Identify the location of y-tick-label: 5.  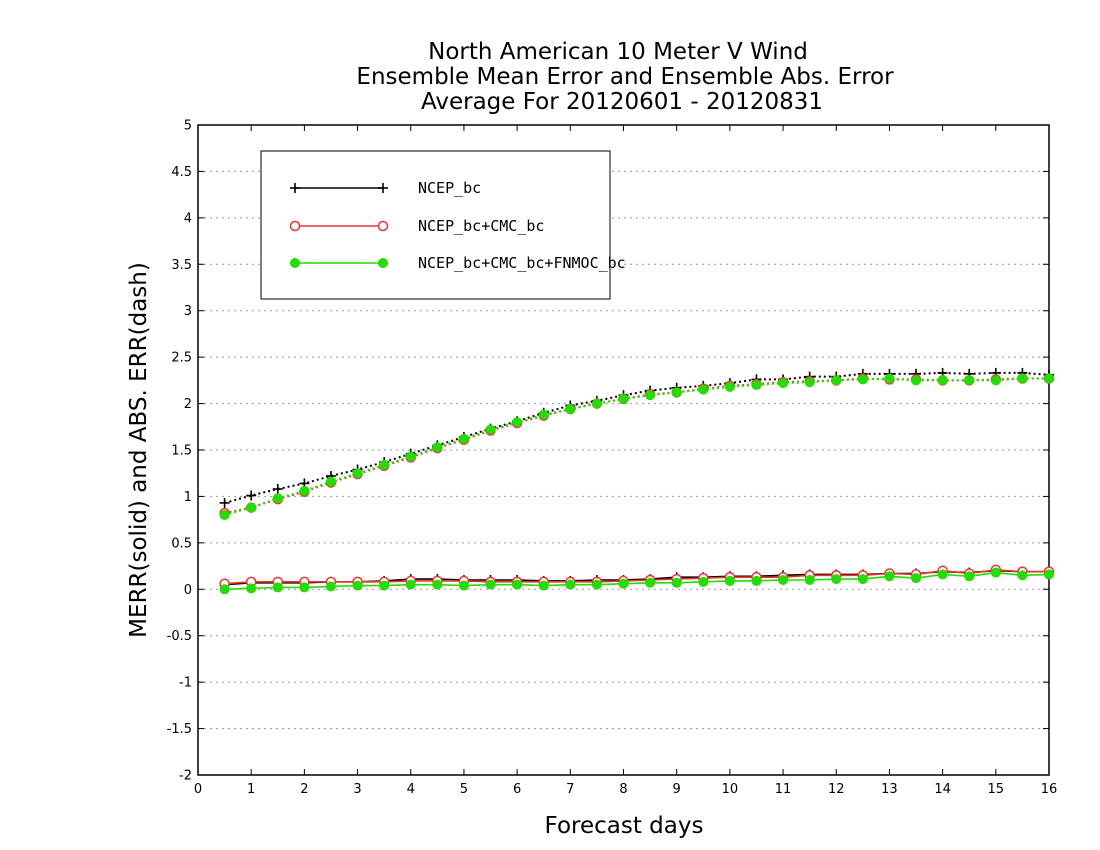
(188, 126).